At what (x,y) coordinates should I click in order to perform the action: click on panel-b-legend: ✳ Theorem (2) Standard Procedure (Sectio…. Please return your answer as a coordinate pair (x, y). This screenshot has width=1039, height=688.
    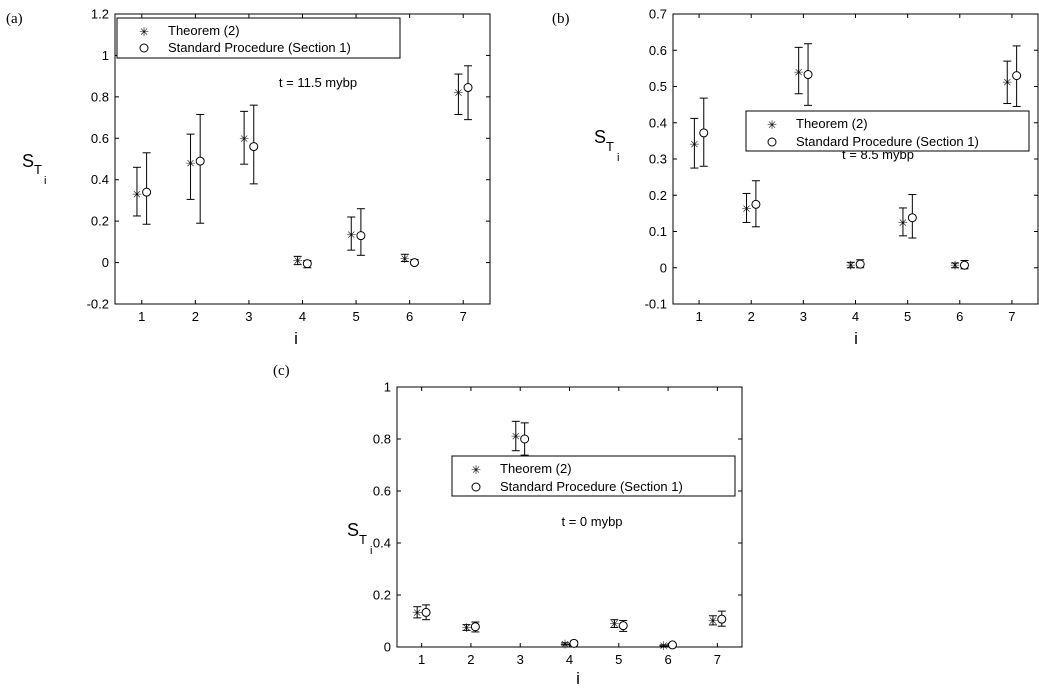
    Looking at the image, I should click on (887, 131).